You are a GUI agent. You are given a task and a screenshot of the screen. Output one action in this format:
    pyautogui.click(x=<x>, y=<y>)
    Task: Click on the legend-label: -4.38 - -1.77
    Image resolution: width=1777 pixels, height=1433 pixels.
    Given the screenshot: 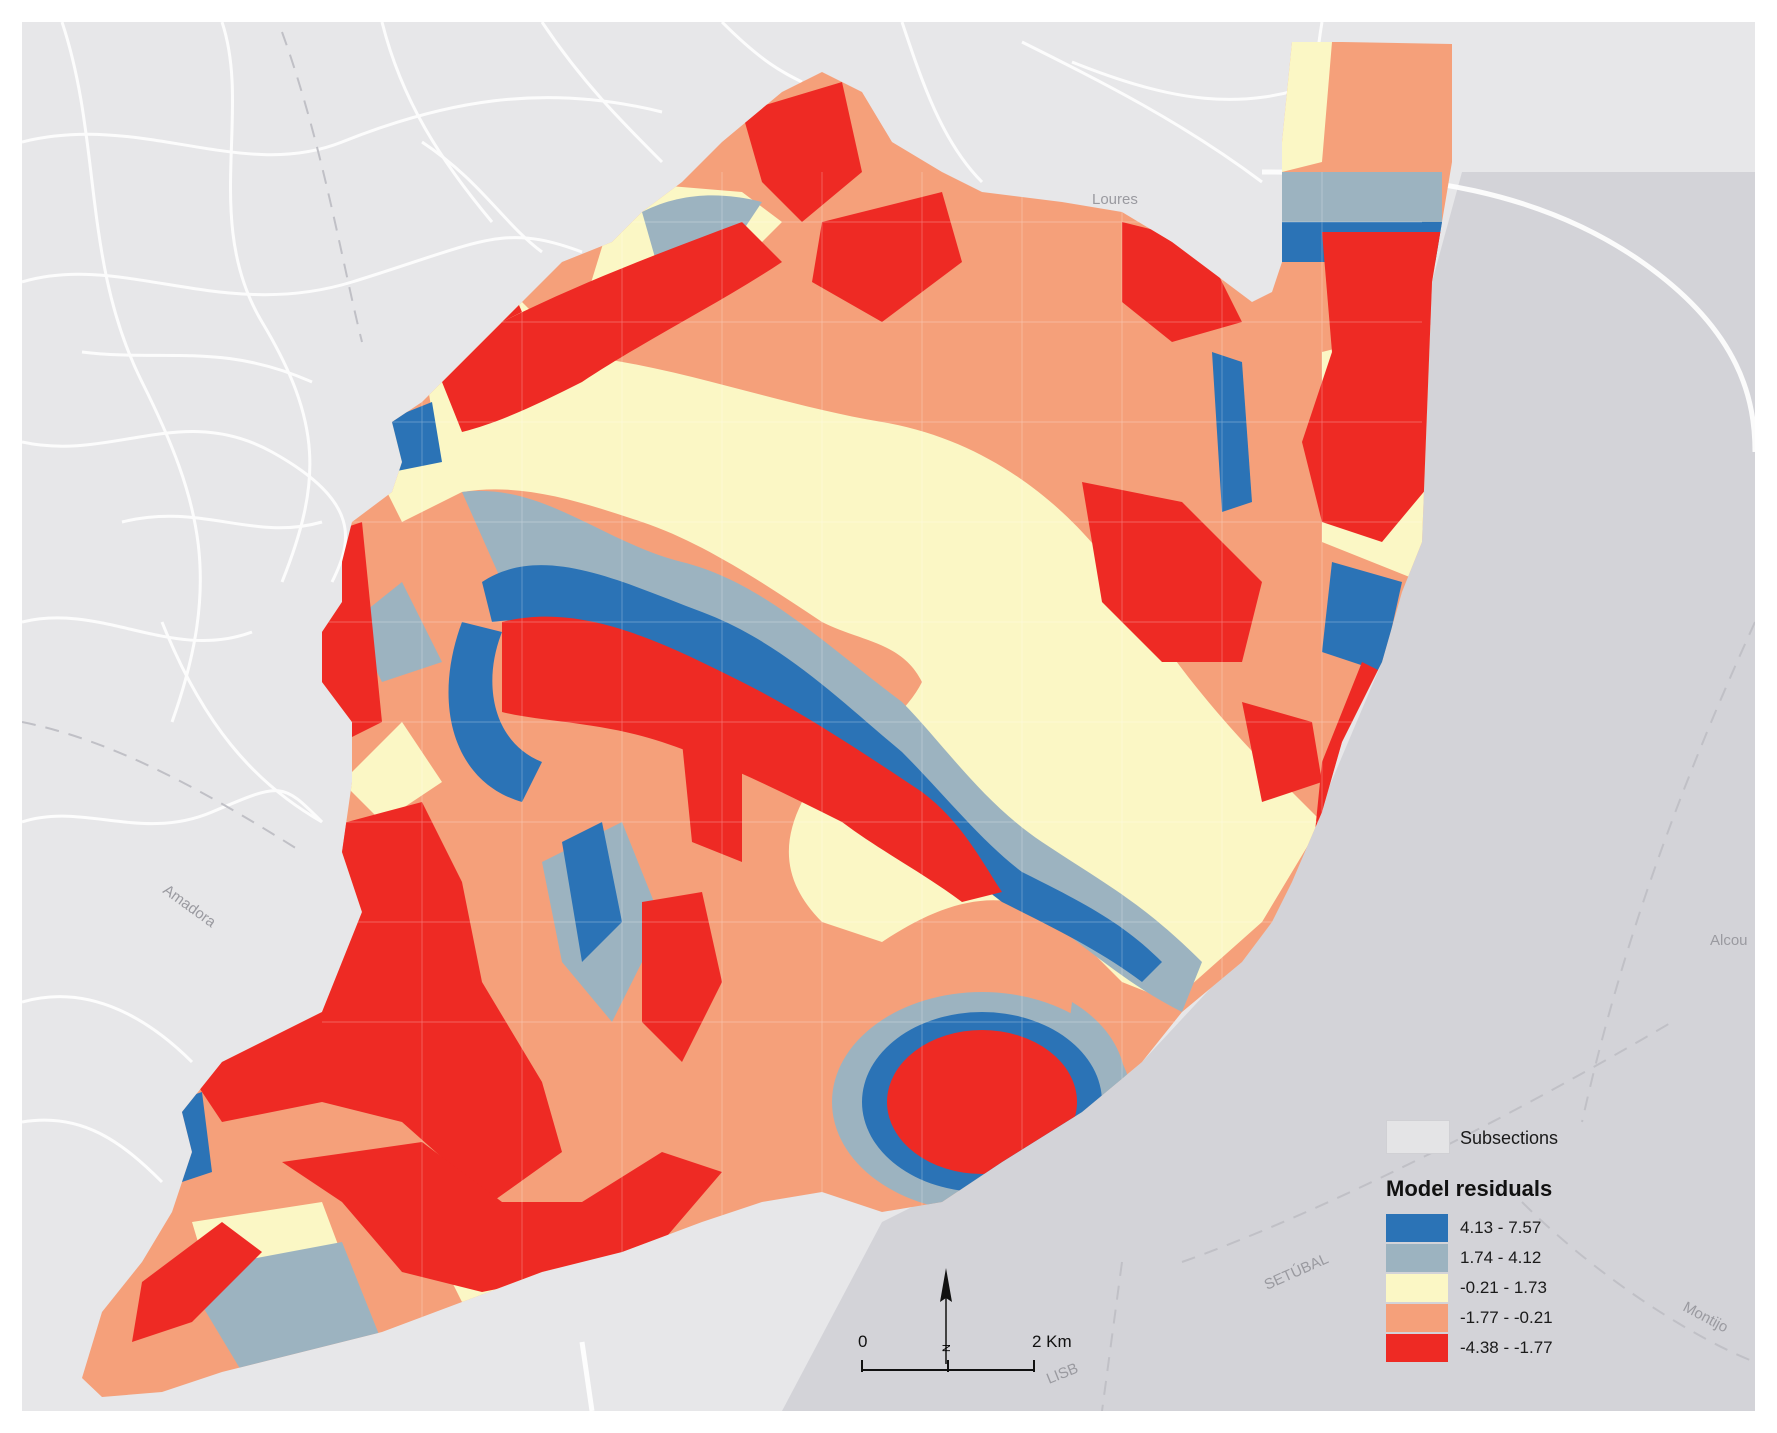 What is the action you would take?
    pyautogui.click(x=1506, y=1347)
    